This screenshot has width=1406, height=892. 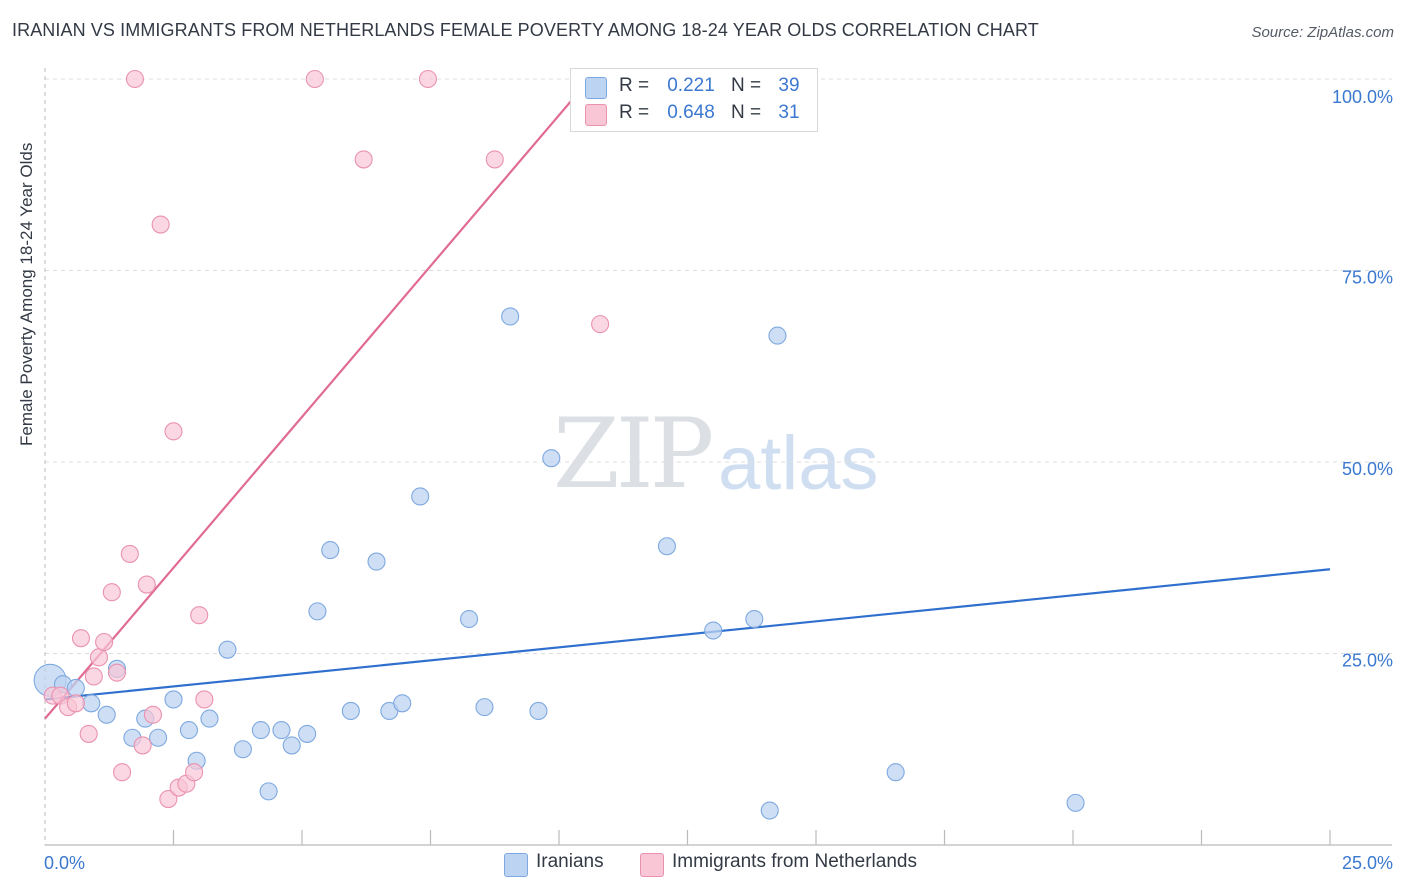 What do you see at coordinates (691, 112) in the screenshot?
I see `legend-r-value: 0.648` at bounding box center [691, 112].